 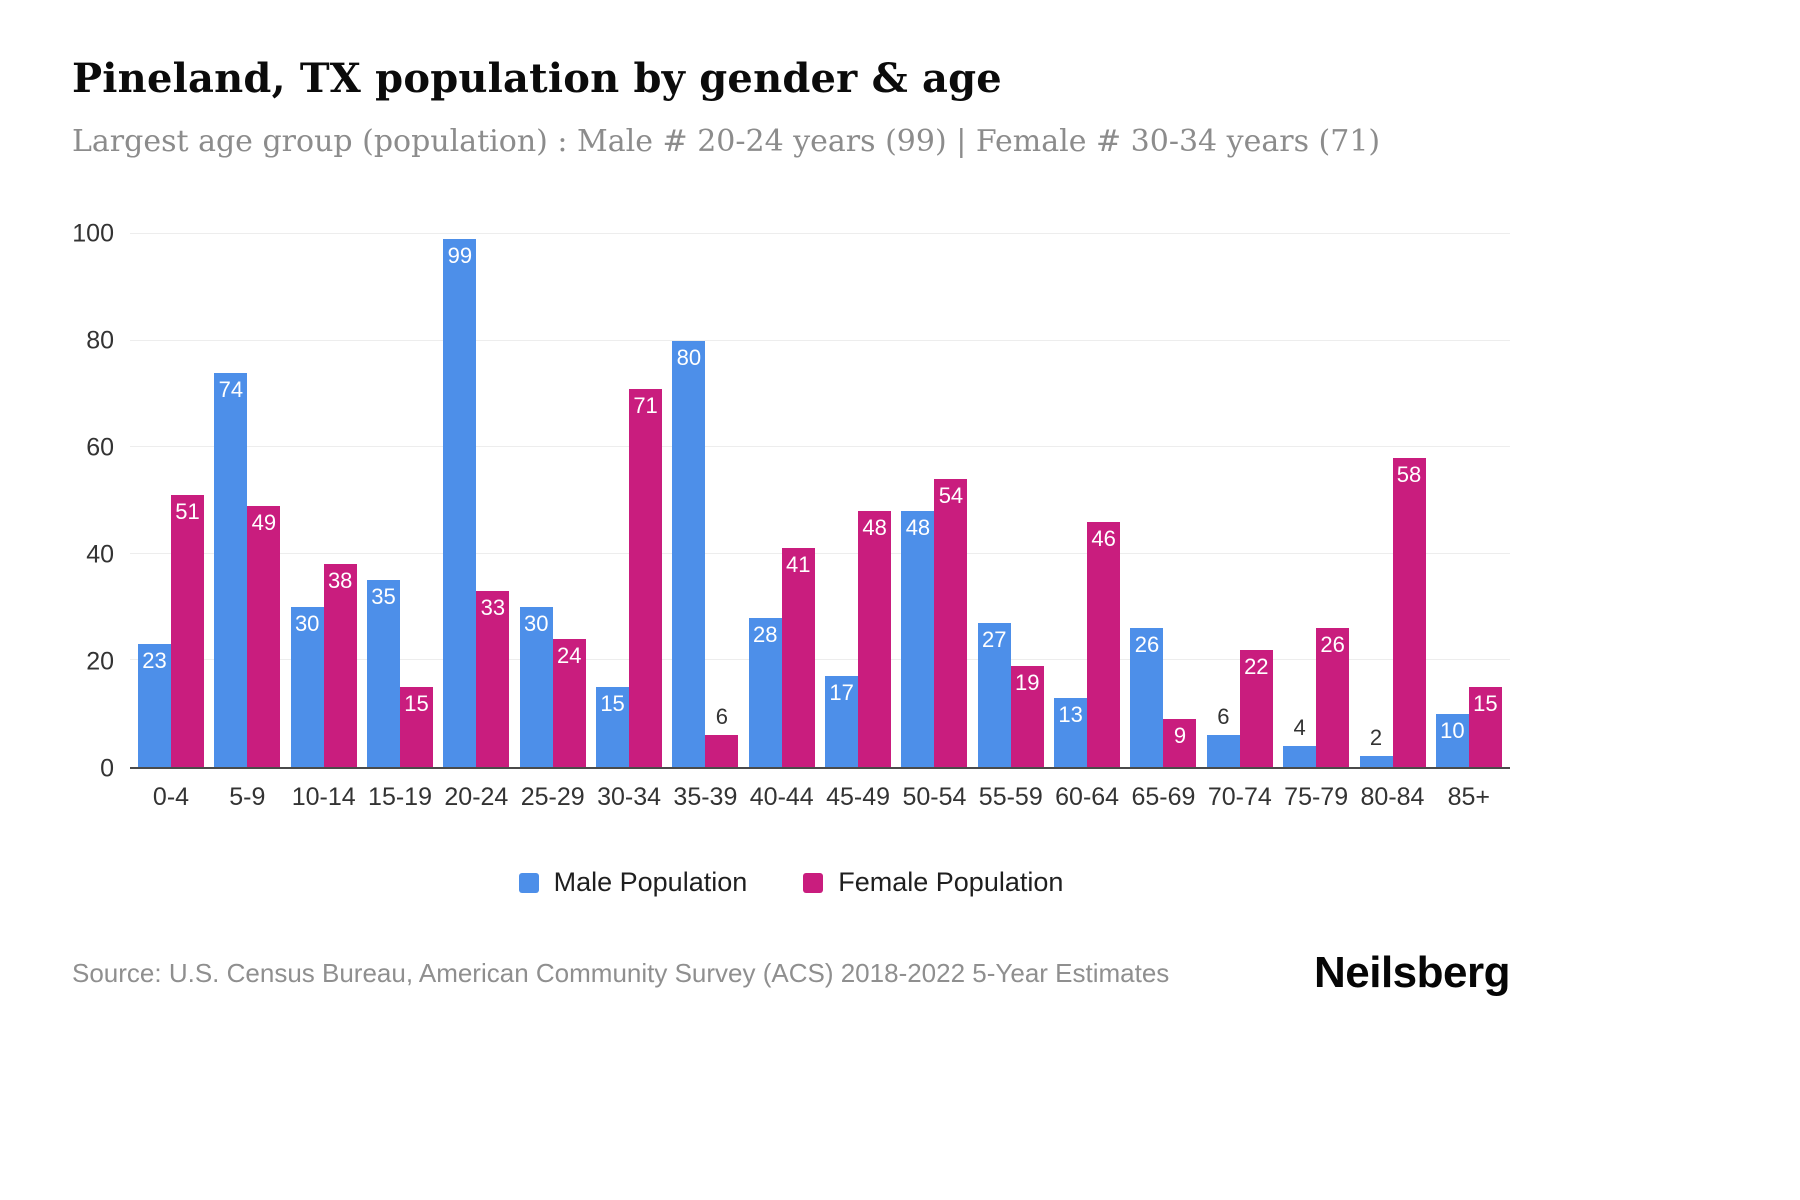 I want to click on bar-male-15-19: 35, so click(x=384, y=673).